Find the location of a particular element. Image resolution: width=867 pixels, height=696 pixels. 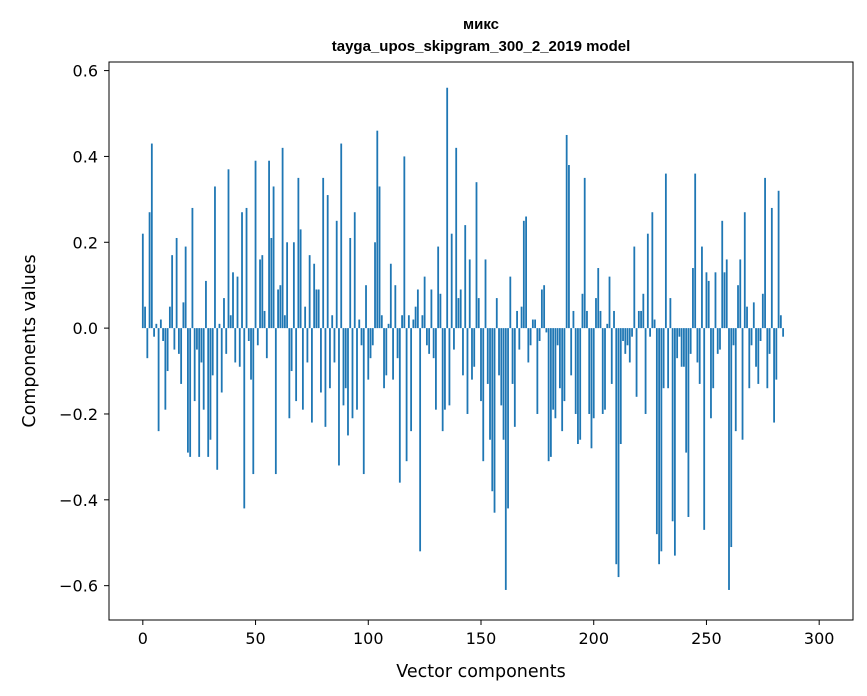

x-tick-label: 250 is located at coordinates (706, 638).